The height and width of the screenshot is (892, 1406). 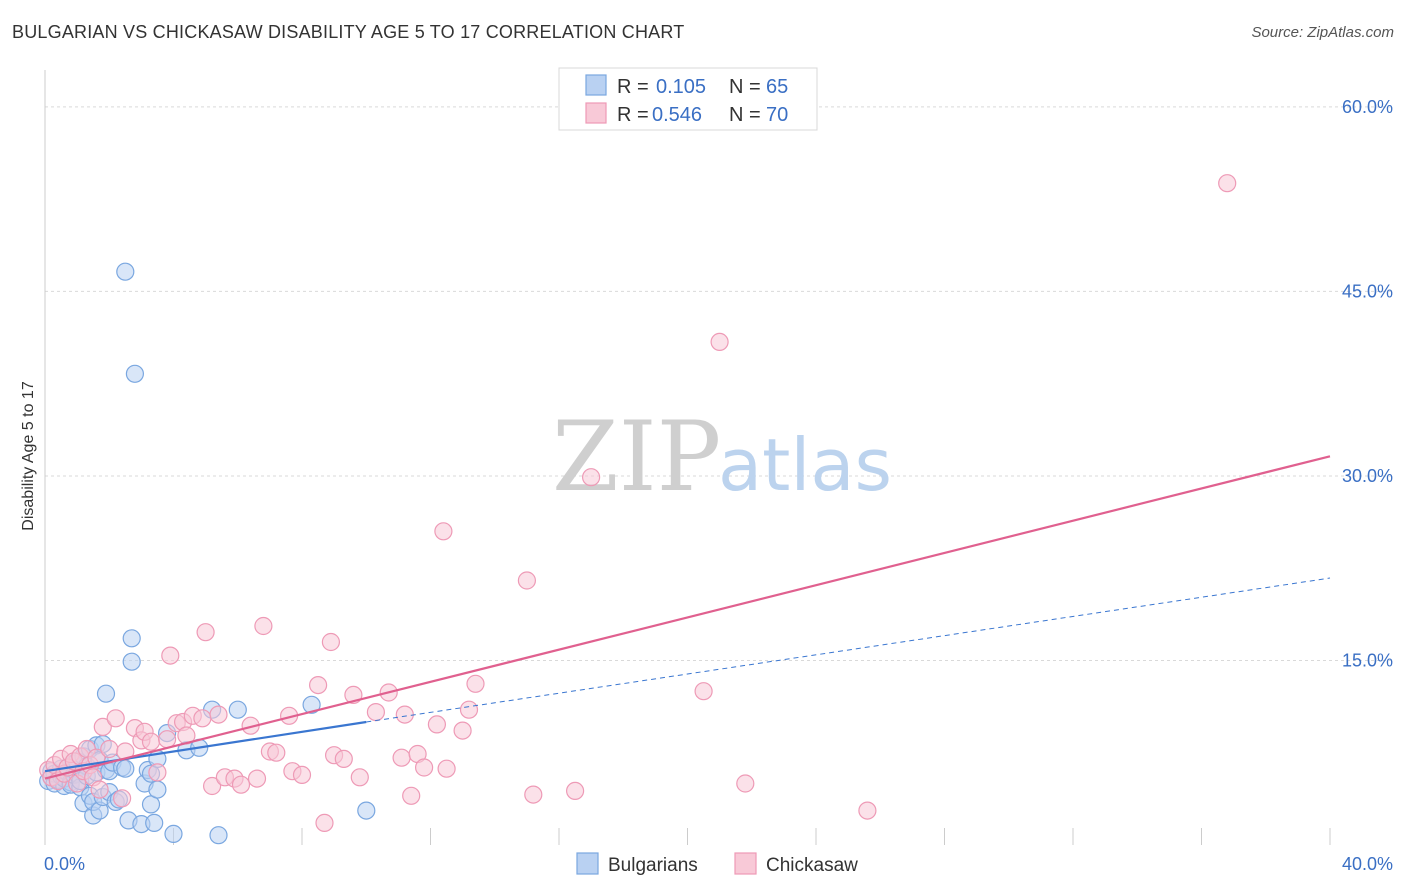 What do you see at coordinates (777, 87) in the screenshot?
I see `legend-n-value-1: 65` at bounding box center [777, 87].